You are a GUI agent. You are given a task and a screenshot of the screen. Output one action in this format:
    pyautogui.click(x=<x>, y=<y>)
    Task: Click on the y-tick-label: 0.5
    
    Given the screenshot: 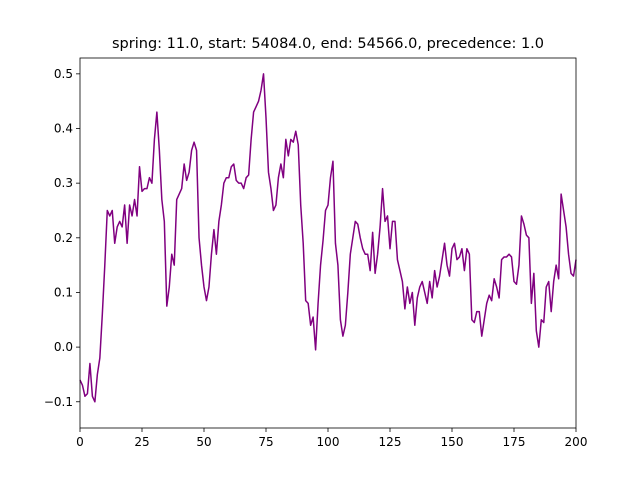 What is the action you would take?
    pyautogui.click(x=63, y=74)
    